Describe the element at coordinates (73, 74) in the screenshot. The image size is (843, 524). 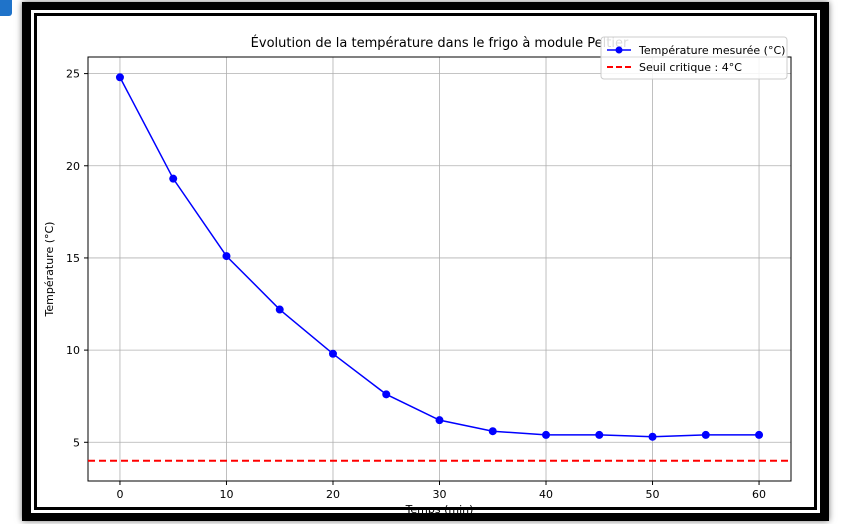
I see `y-tick-label: 25` at that location.